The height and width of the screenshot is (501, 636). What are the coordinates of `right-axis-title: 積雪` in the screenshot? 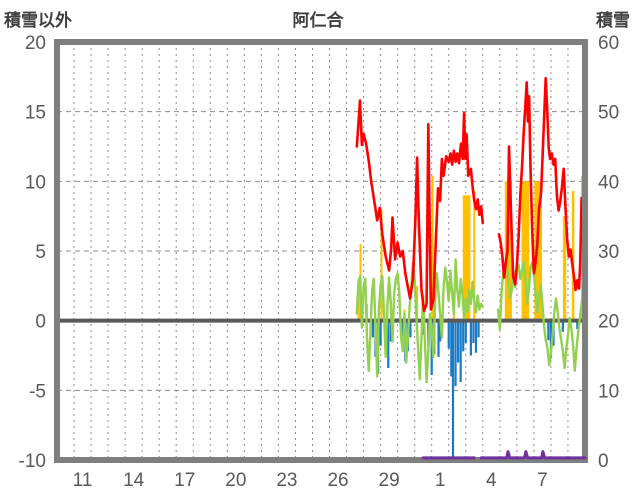 It's located at (613, 20).